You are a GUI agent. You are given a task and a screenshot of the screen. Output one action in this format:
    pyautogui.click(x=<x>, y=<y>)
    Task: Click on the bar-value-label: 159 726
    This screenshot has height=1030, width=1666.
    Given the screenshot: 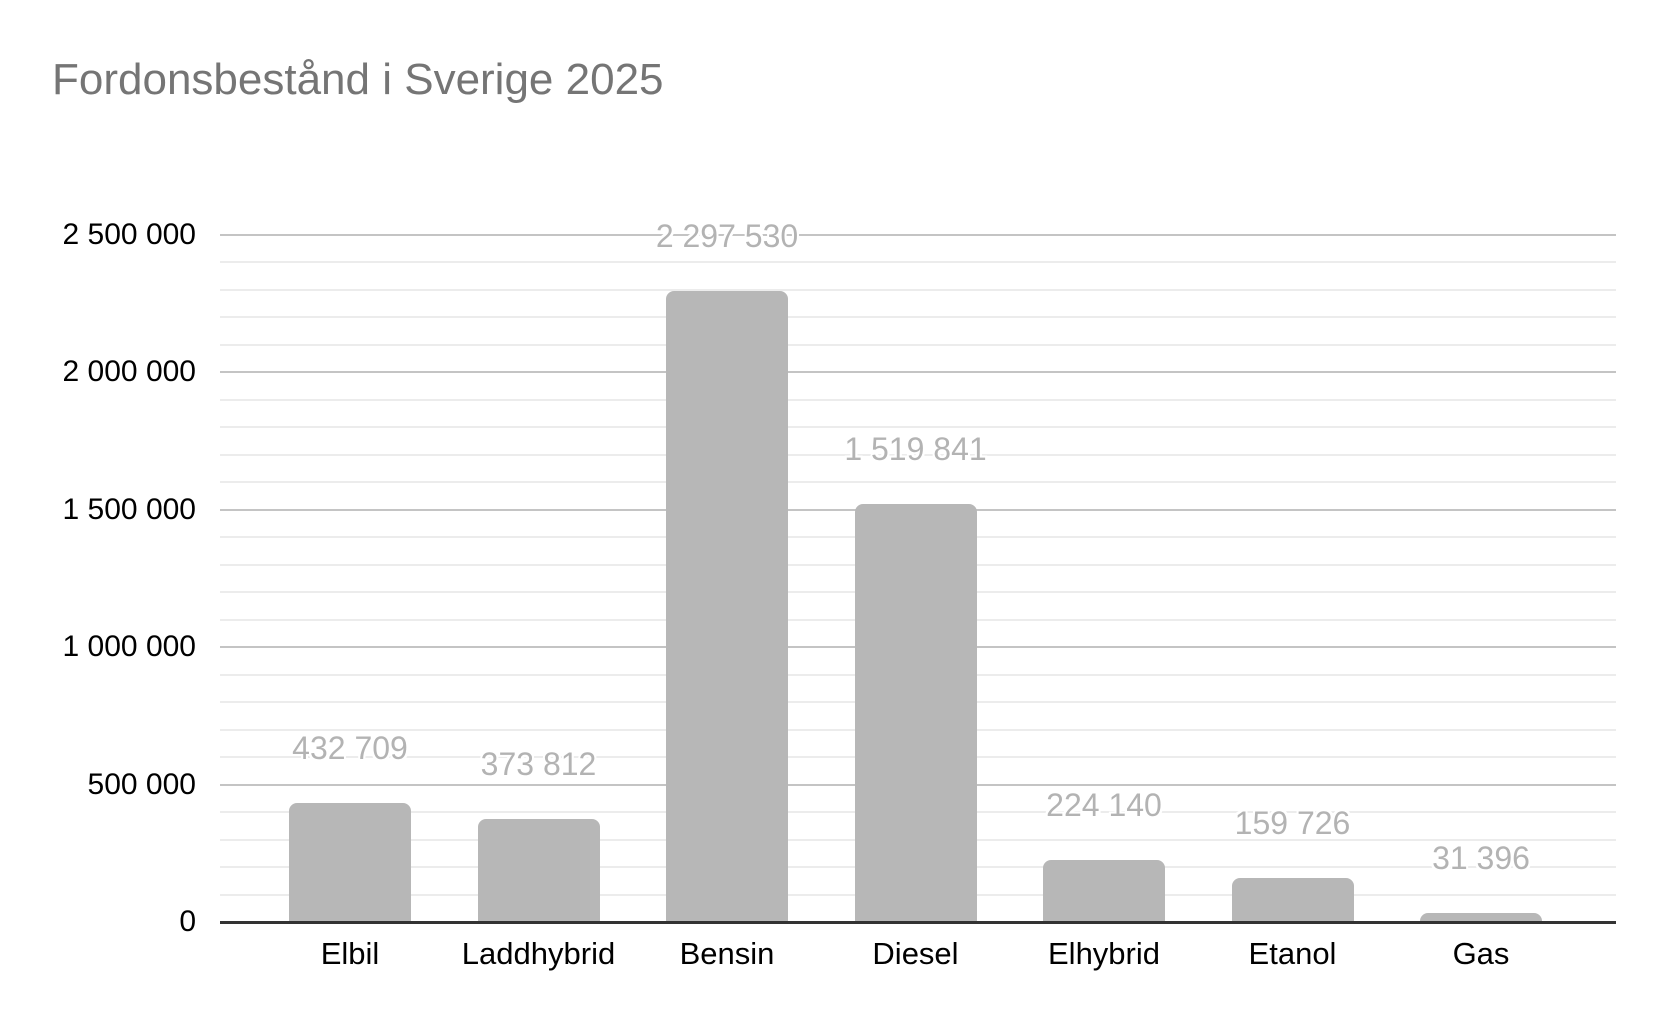 What is the action you would take?
    pyautogui.click(x=1292, y=823)
    